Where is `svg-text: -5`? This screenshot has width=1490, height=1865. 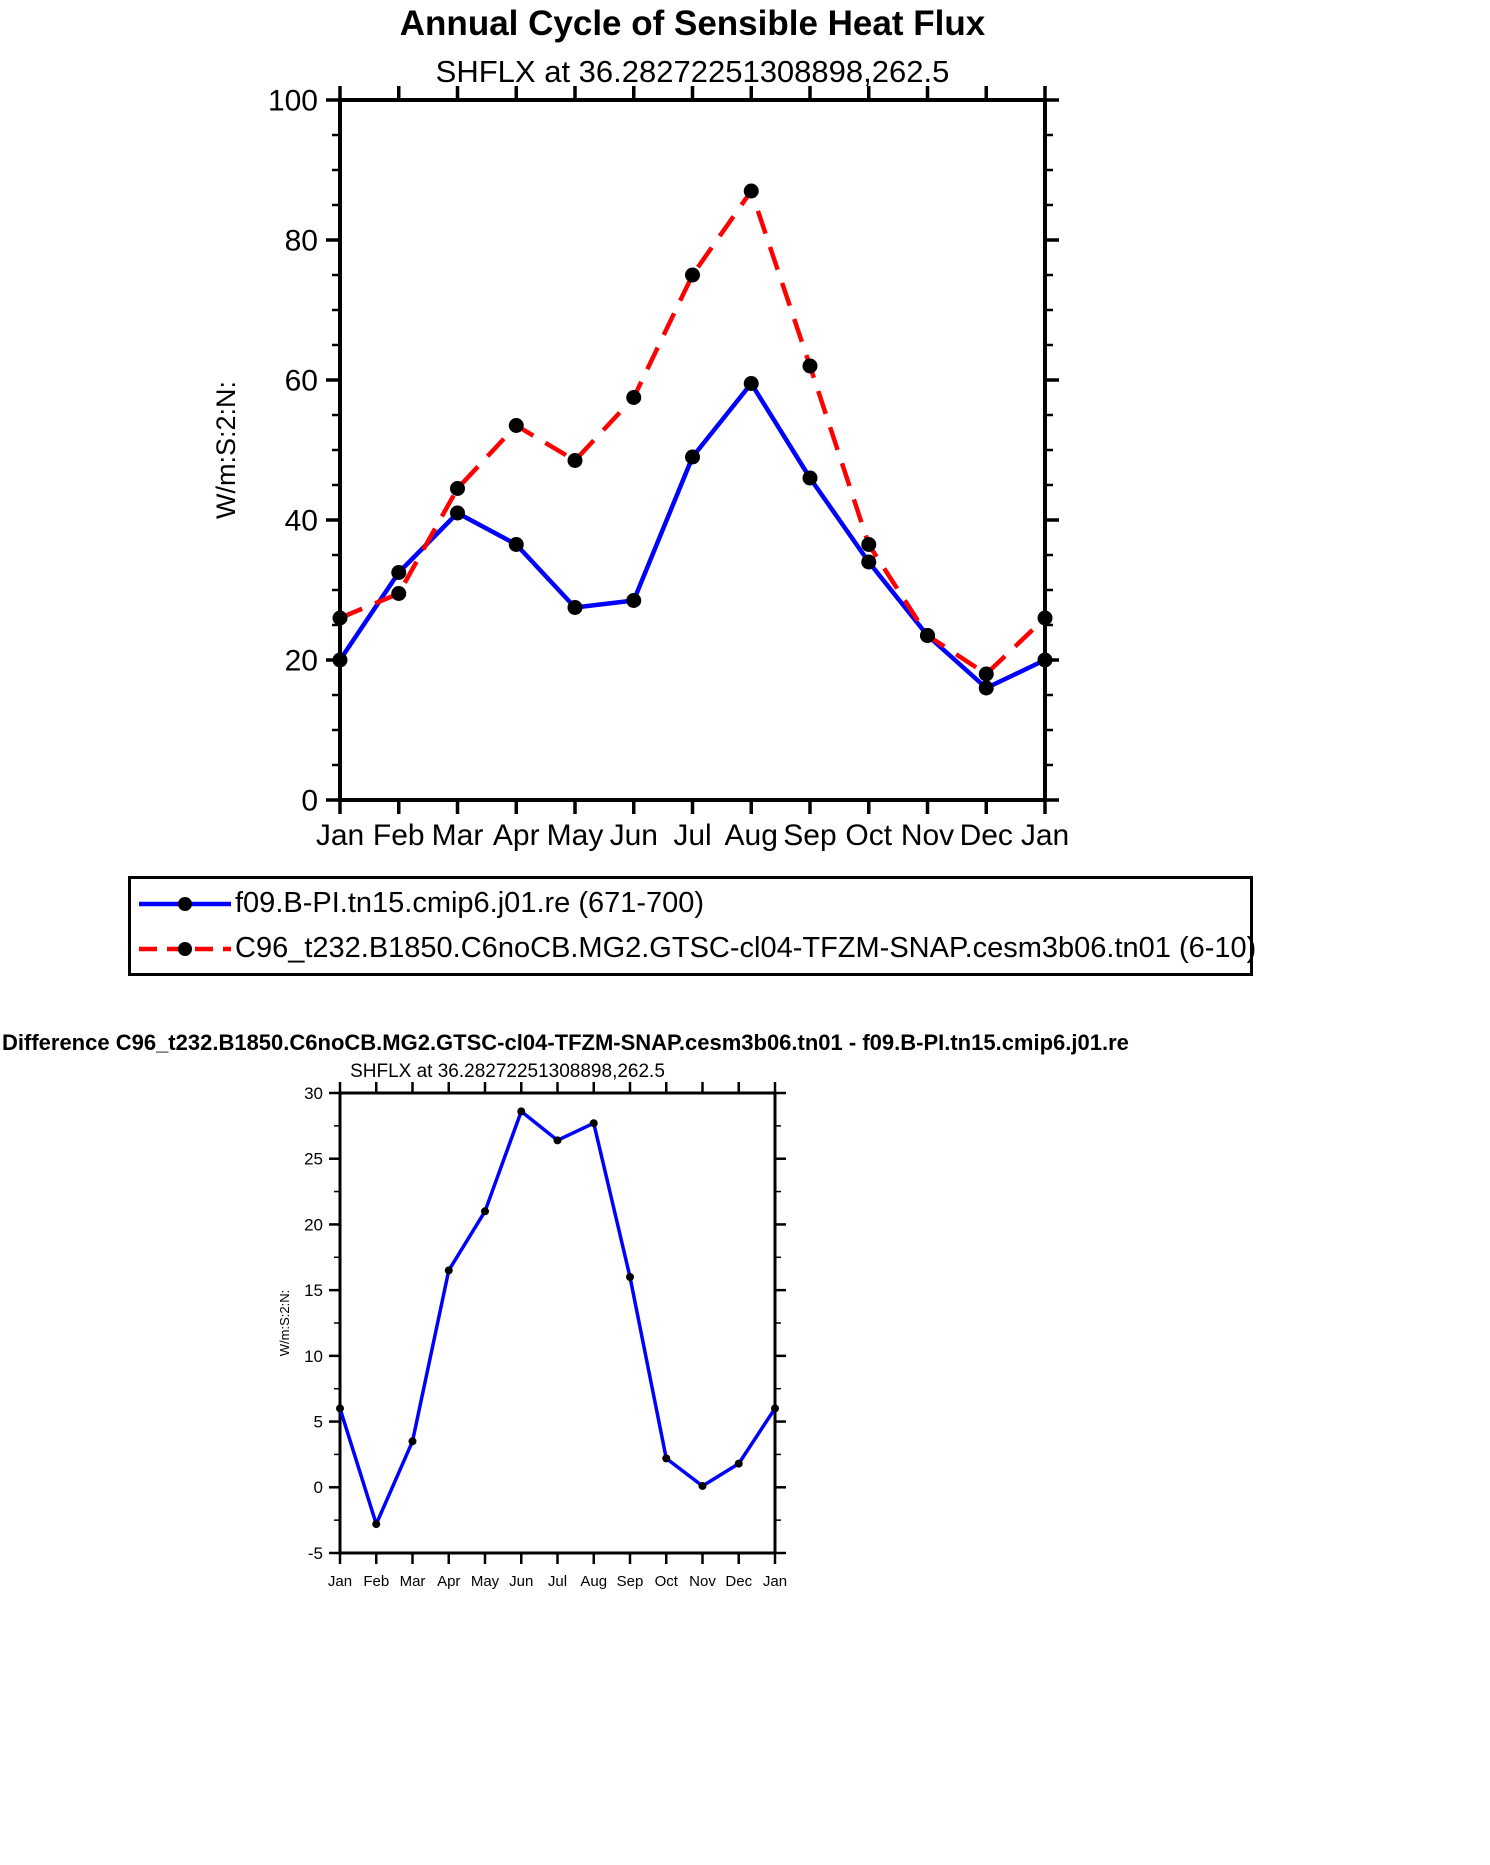 svg-text: -5 is located at coordinates (315, 1553).